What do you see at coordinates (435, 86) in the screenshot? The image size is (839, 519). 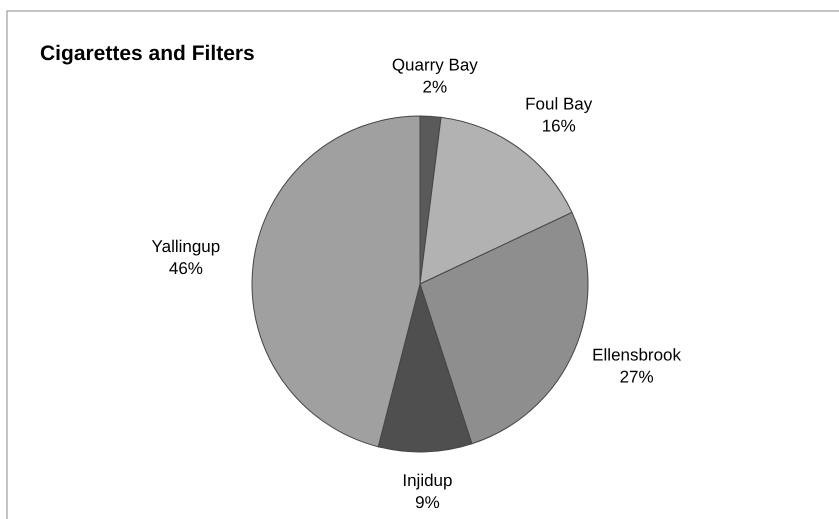 I see `data-label: 2%` at bounding box center [435, 86].